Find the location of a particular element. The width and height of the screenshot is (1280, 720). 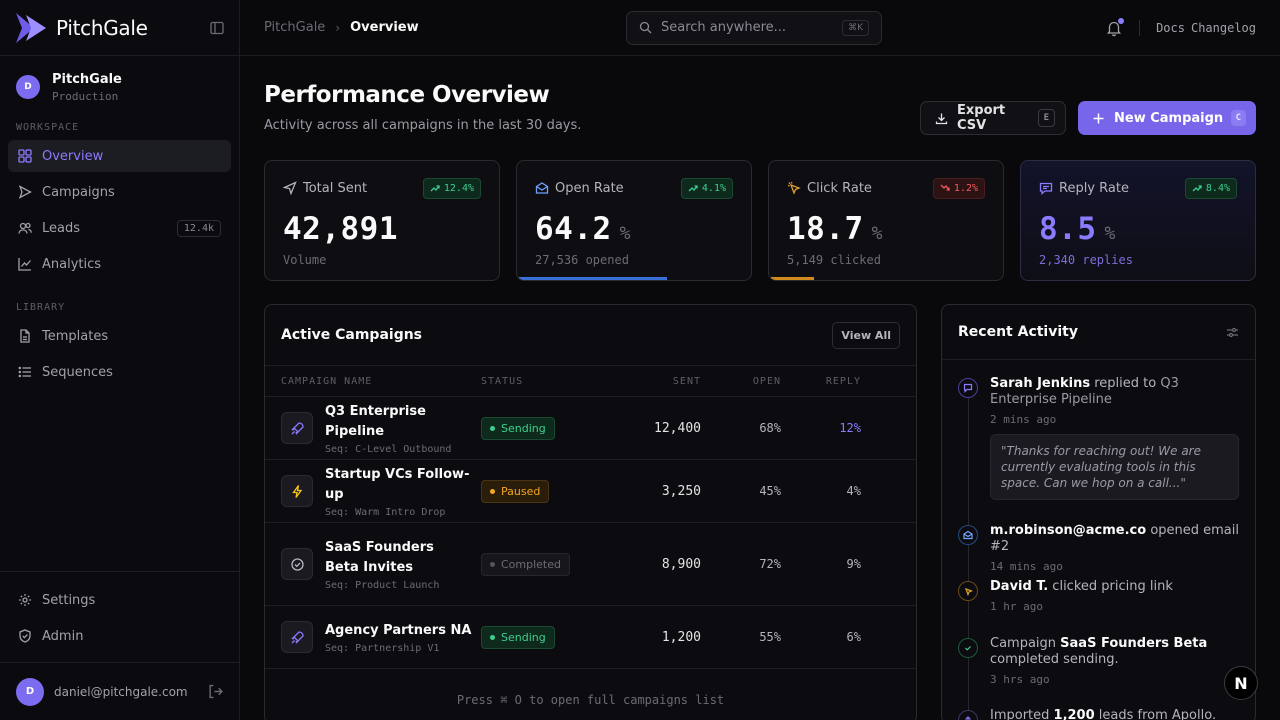

stat-delta-value: 4.1% is located at coordinates (713, 188).